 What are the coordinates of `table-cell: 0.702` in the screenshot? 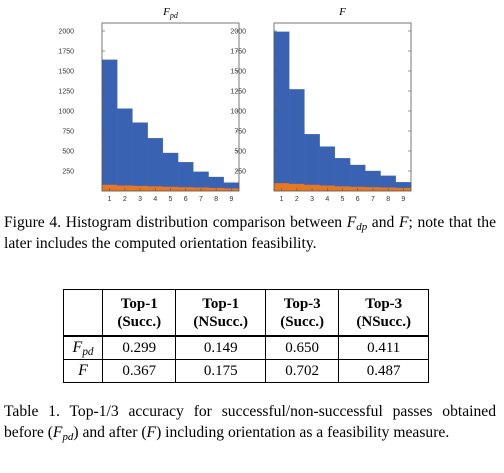 It's located at (302, 371).